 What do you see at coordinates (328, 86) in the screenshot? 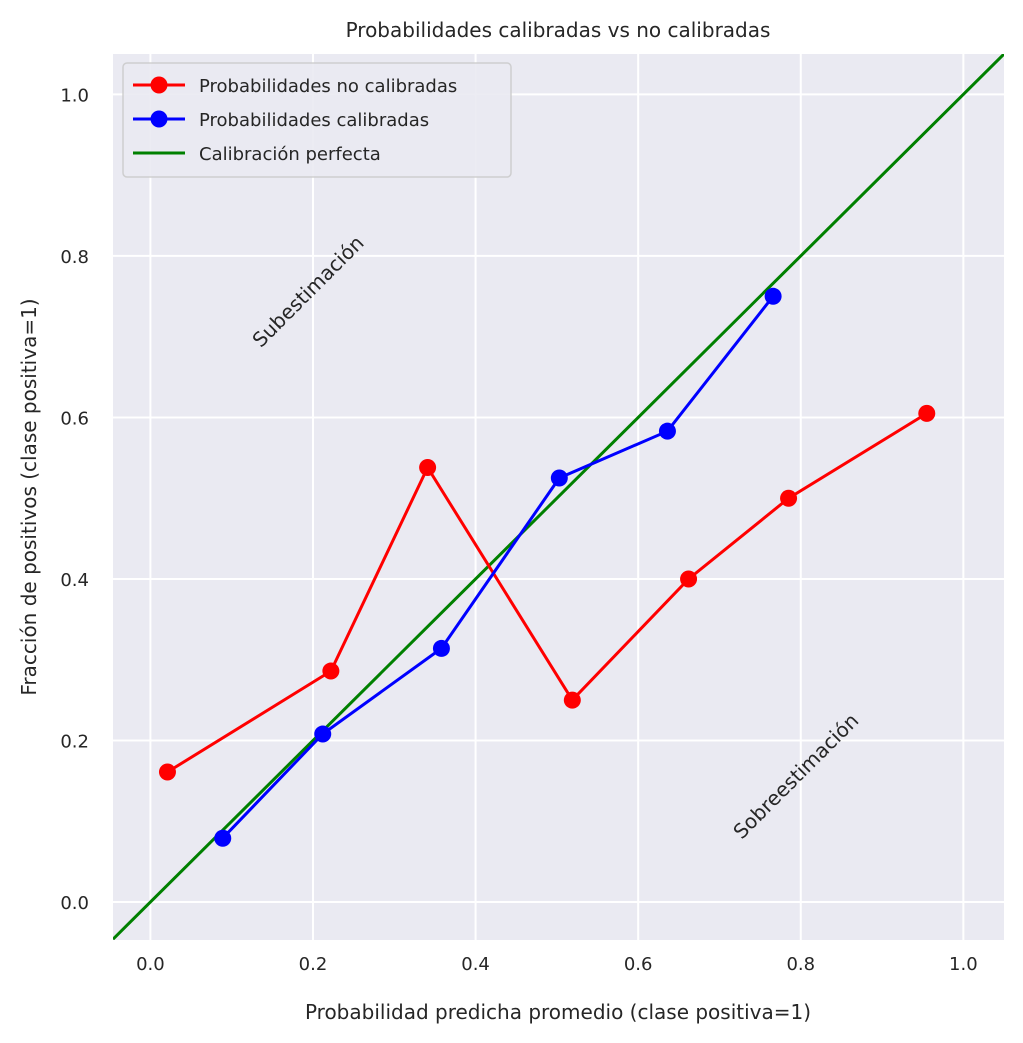
I see `legend-label-0: Probabilidades no calibradas` at bounding box center [328, 86].